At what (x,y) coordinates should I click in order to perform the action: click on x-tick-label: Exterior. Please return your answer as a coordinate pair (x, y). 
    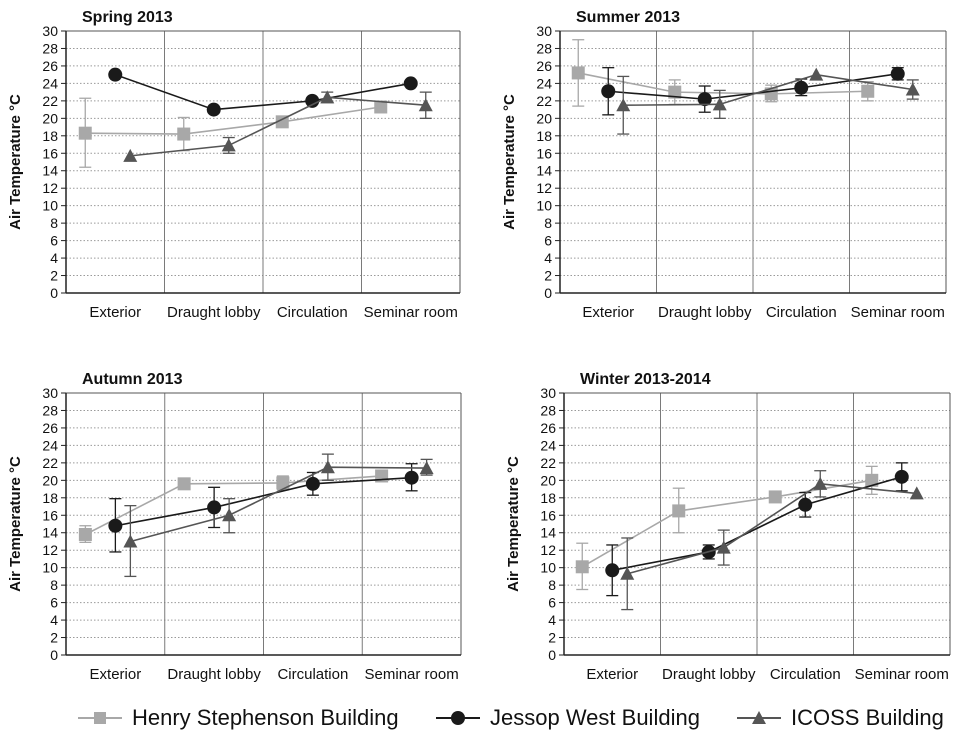
    Looking at the image, I should click on (116, 674).